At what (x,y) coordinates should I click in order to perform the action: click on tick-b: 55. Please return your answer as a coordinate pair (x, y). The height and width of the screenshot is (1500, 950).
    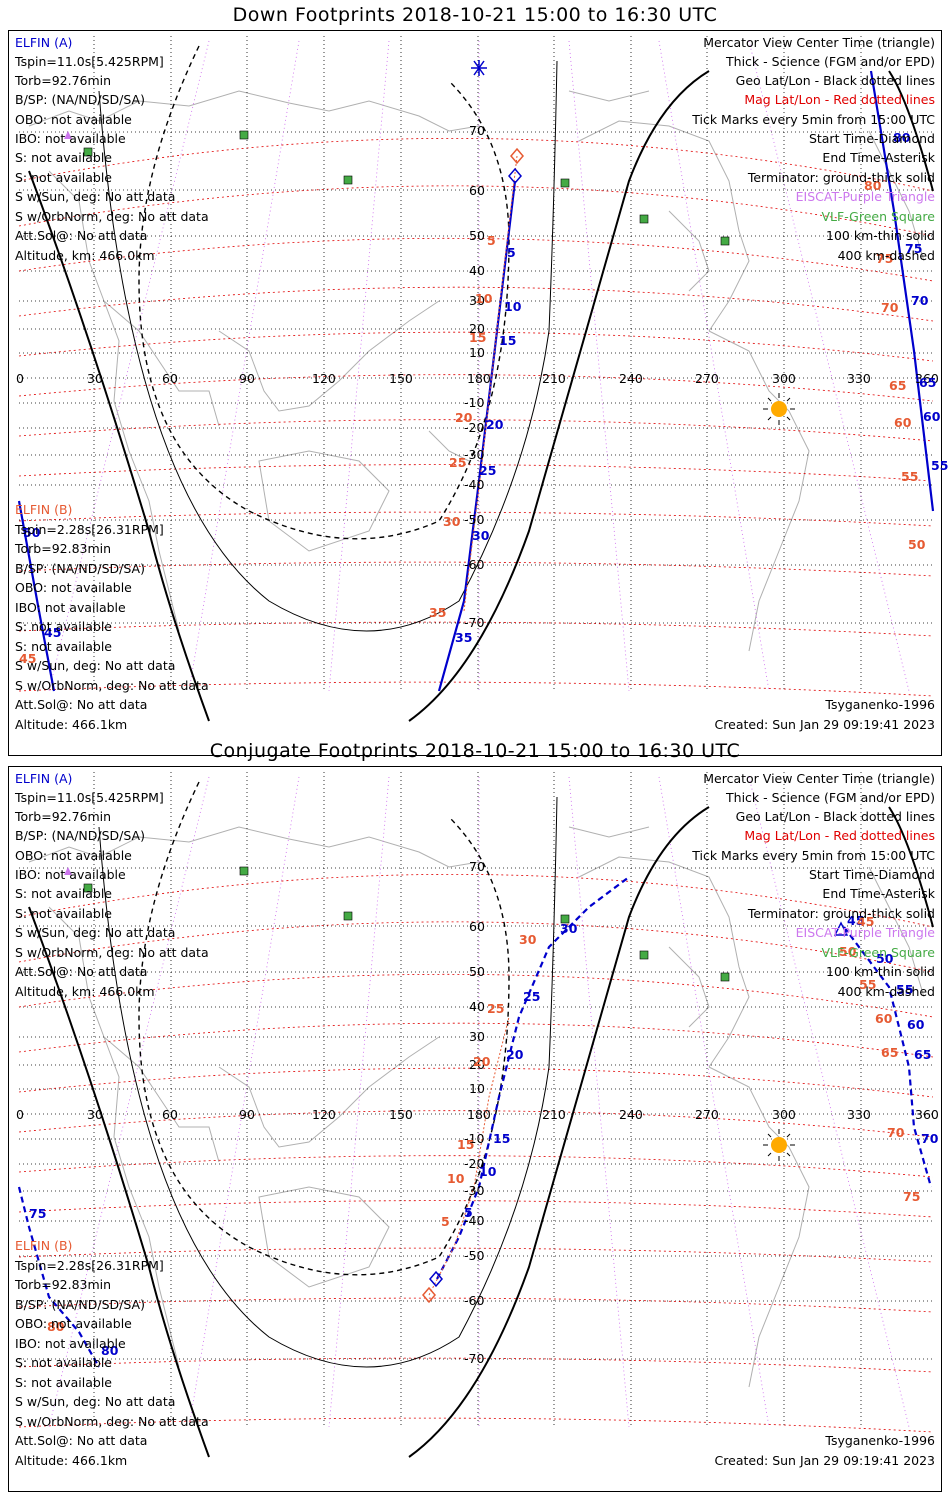
    Looking at the image, I should click on (868, 984).